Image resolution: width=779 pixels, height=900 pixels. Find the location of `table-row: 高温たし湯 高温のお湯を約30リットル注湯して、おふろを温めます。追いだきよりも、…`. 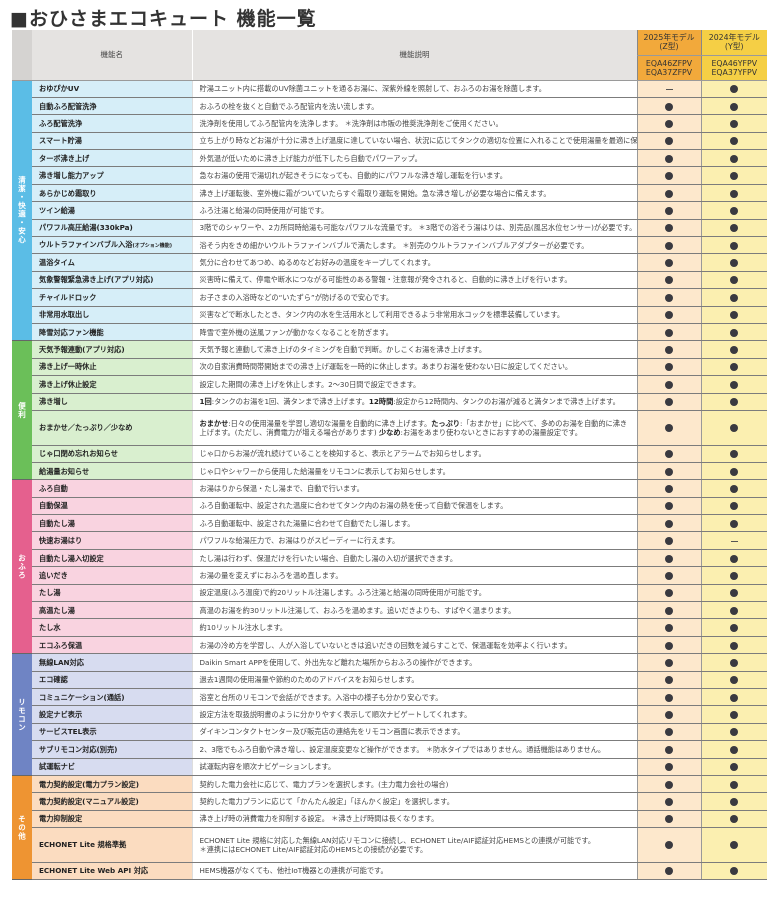

table-row: 高温たし湯 高温のお湯を約30リットル注湯して、おふろを温めます。追いだきよりも、… is located at coordinates (389, 610).